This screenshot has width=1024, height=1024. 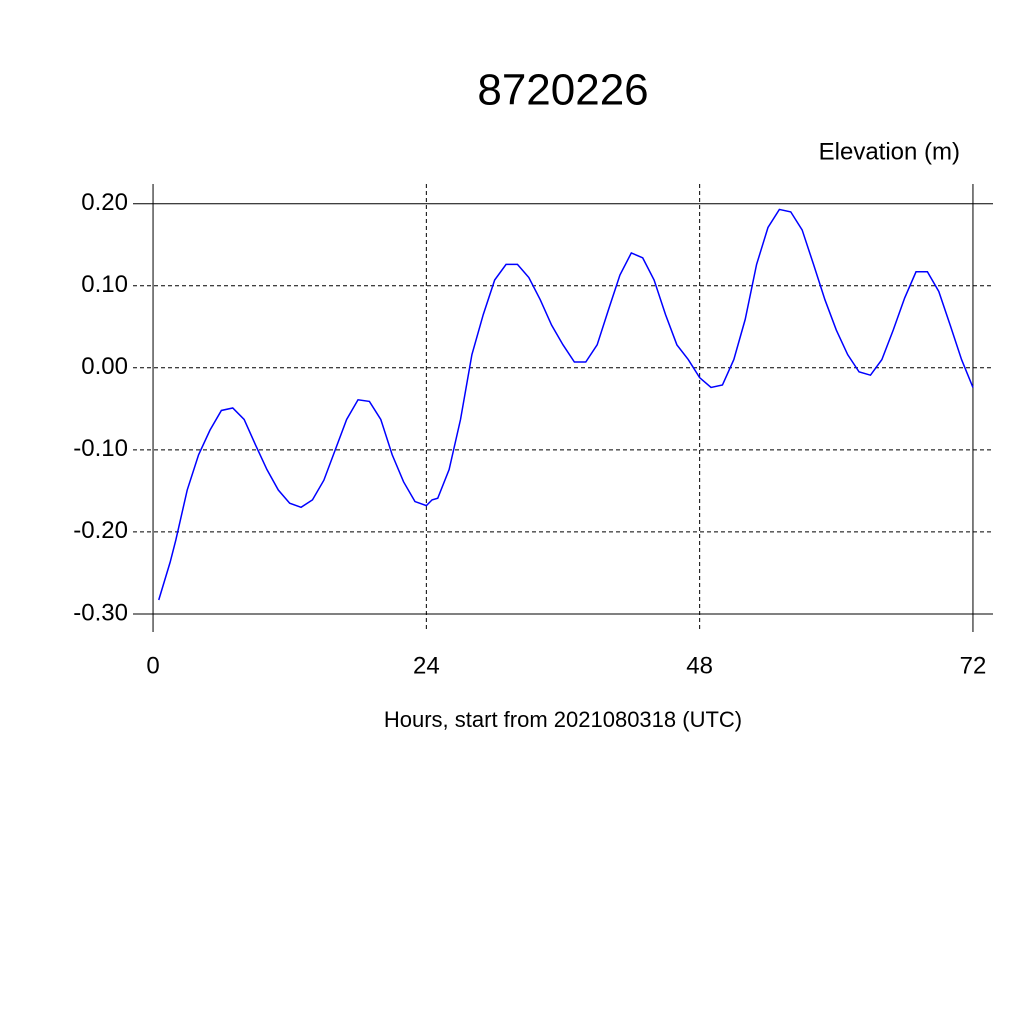 What do you see at coordinates (562, 90) in the screenshot?
I see `chart-title: 8720226` at bounding box center [562, 90].